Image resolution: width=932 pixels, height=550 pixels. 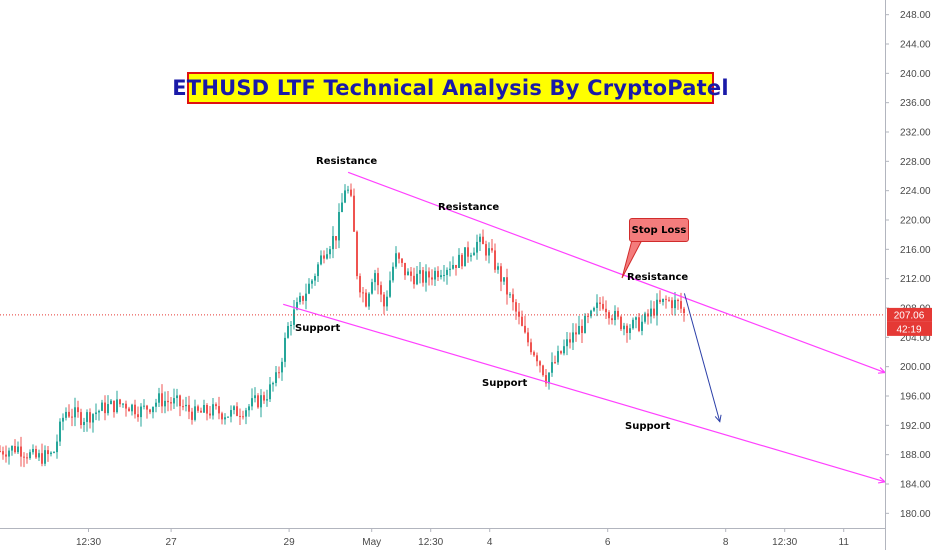 I want to click on x-tick-label: 6, so click(x=608, y=542).